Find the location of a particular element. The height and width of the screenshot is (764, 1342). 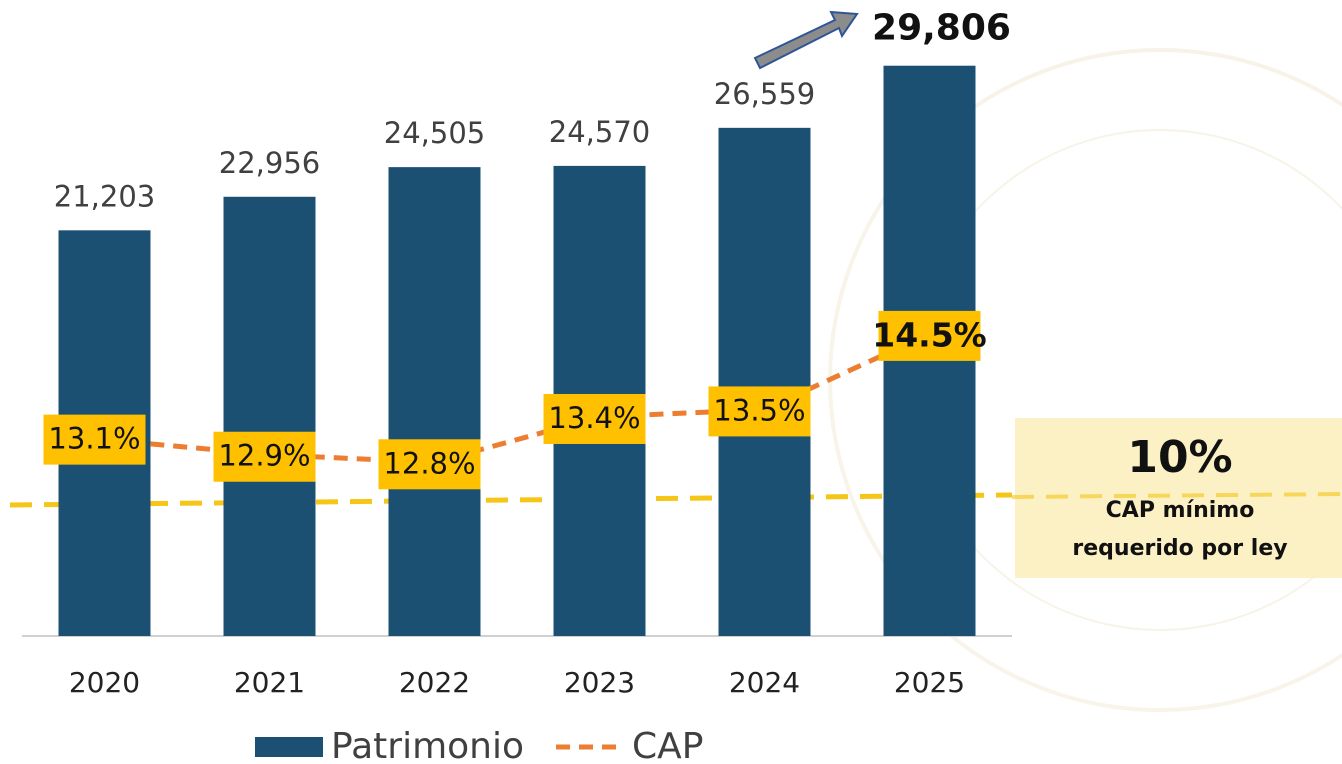

cap-value-label: 14.5% is located at coordinates (929, 334).